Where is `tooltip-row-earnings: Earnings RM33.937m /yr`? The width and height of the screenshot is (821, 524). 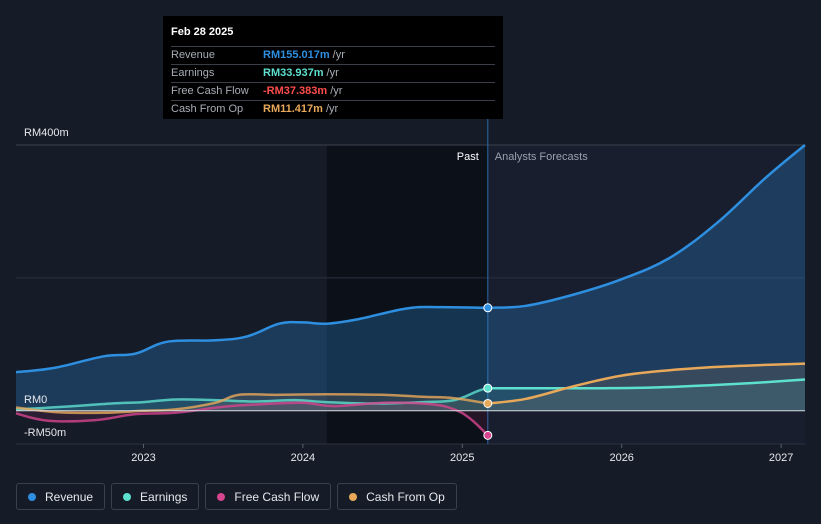 tooltip-row-earnings: Earnings RM33.937m /yr is located at coordinates (333, 73).